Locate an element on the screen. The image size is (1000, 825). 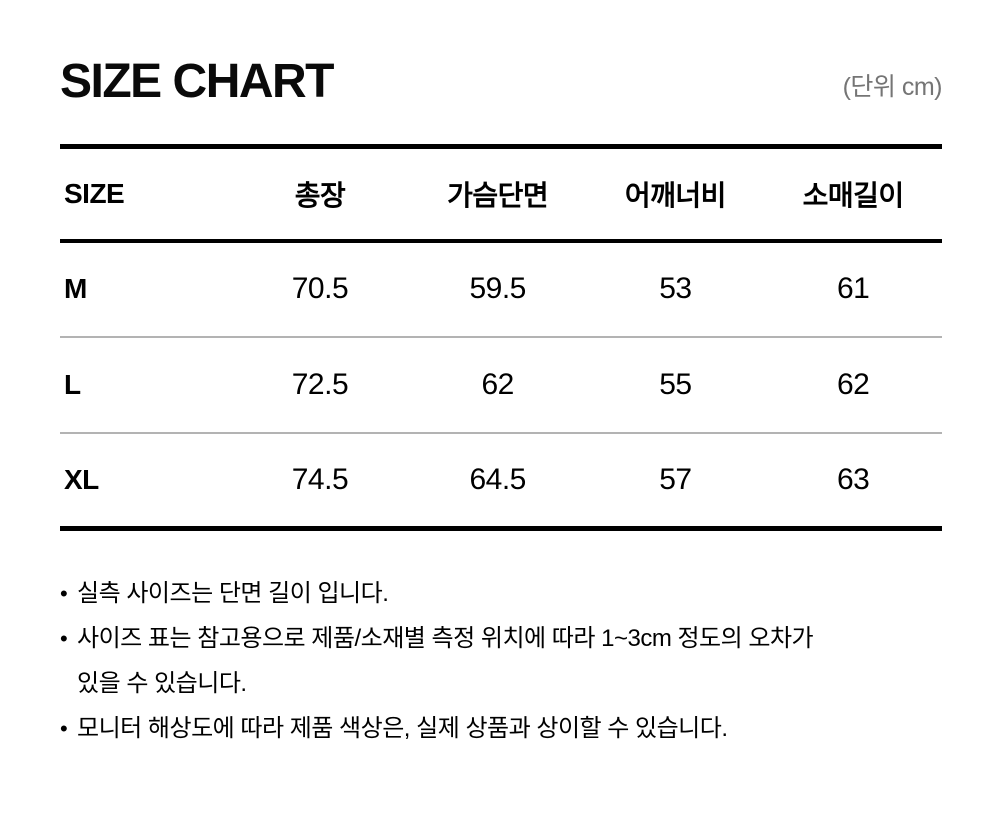
column-header-sleeve-length: 소매길이 is located at coordinates (853, 194).